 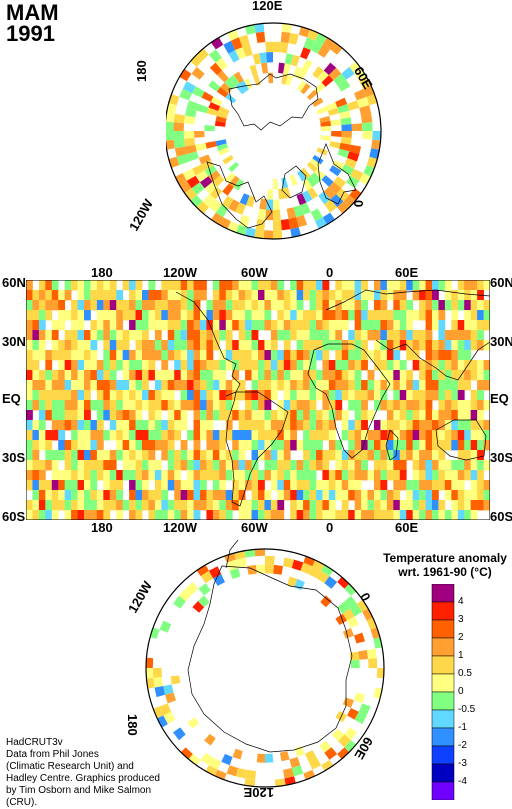 What do you see at coordinates (462, 745) in the screenshot?
I see `legend-tick-label: -2` at bounding box center [462, 745].